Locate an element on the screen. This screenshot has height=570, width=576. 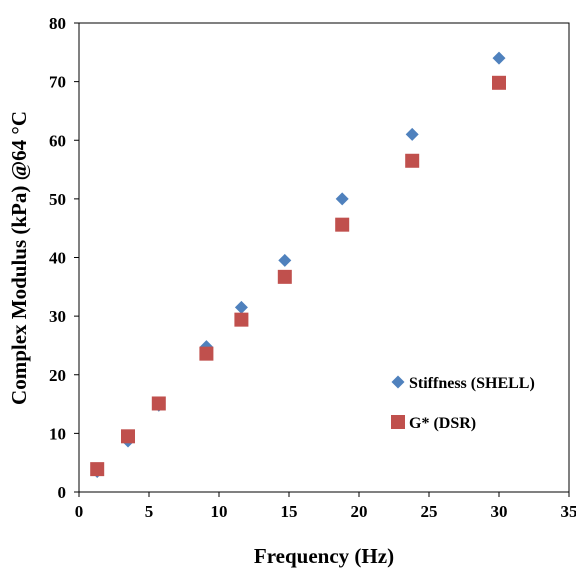
y-tick-label: 30 is located at coordinates (57, 316).